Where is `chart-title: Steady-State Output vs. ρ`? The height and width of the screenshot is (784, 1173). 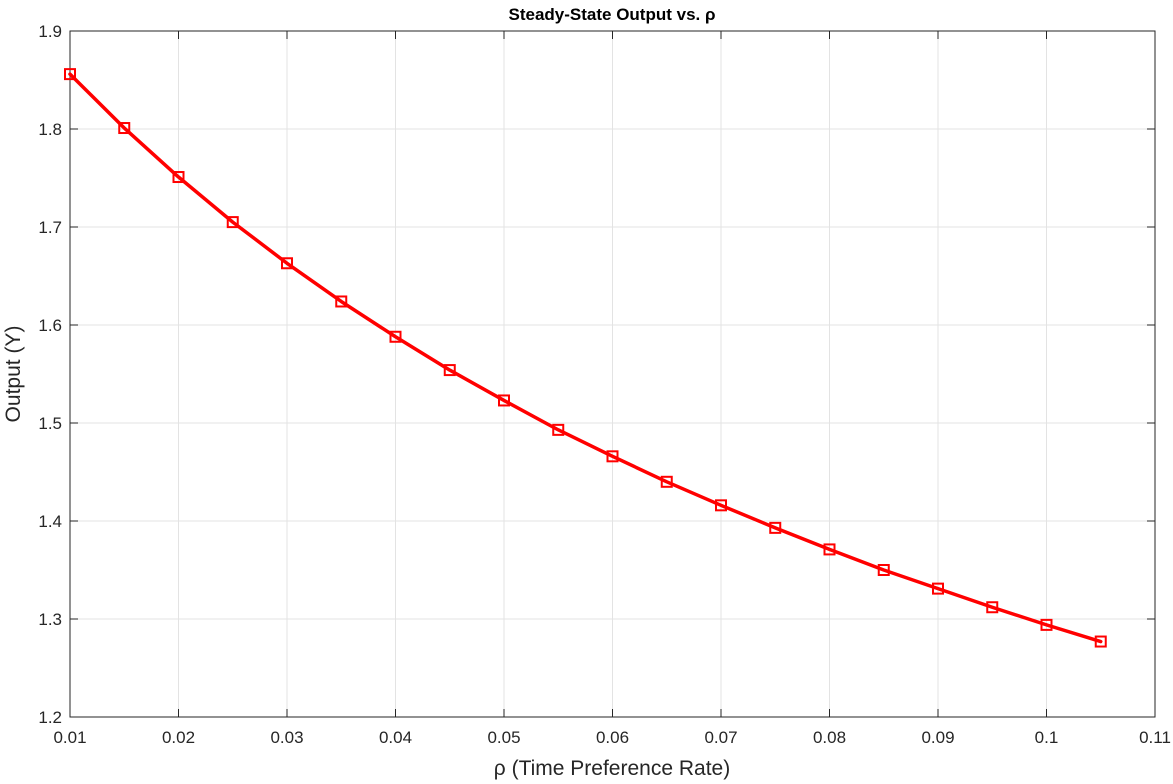
chart-title: Steady-State Output vs. ρ is located at coordinates (612, 14).